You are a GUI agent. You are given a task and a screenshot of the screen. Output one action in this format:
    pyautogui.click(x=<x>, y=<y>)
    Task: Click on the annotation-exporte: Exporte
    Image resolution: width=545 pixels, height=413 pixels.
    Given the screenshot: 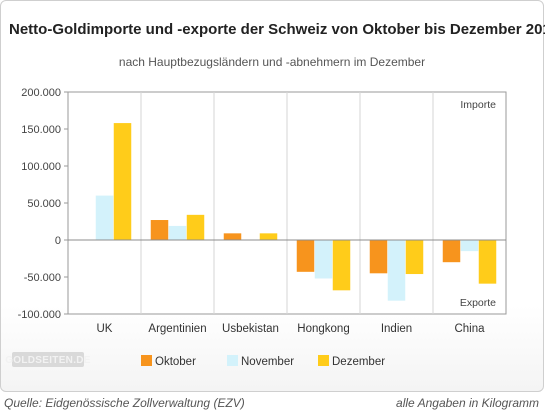 What is the action you would take?
    pyautogui.click(x=478, y=303)
    